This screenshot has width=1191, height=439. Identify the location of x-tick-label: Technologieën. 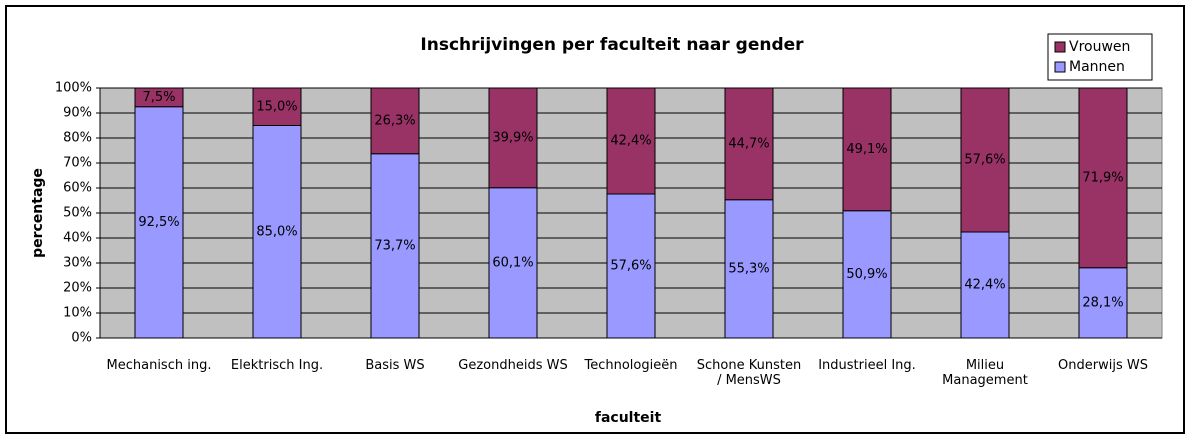
(631, 365).